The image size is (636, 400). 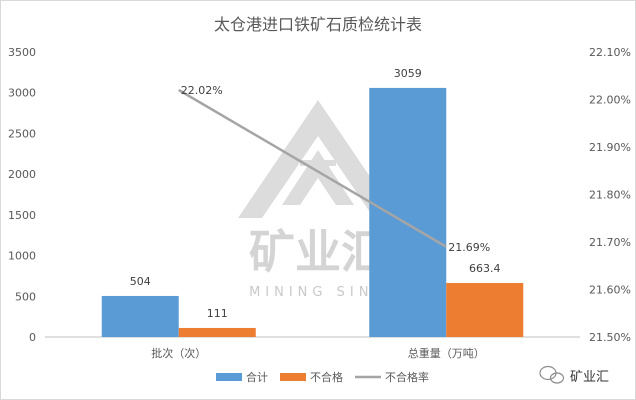 I want to click on watermark: 矿业汇 MINING SINK, so click(x=318, y=200).